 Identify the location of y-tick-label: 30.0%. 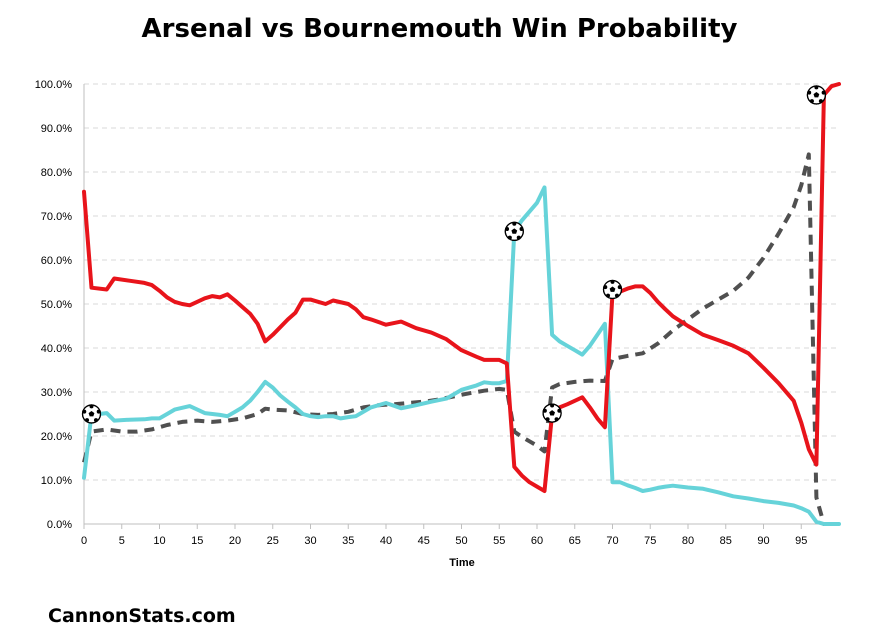
(56, 393).